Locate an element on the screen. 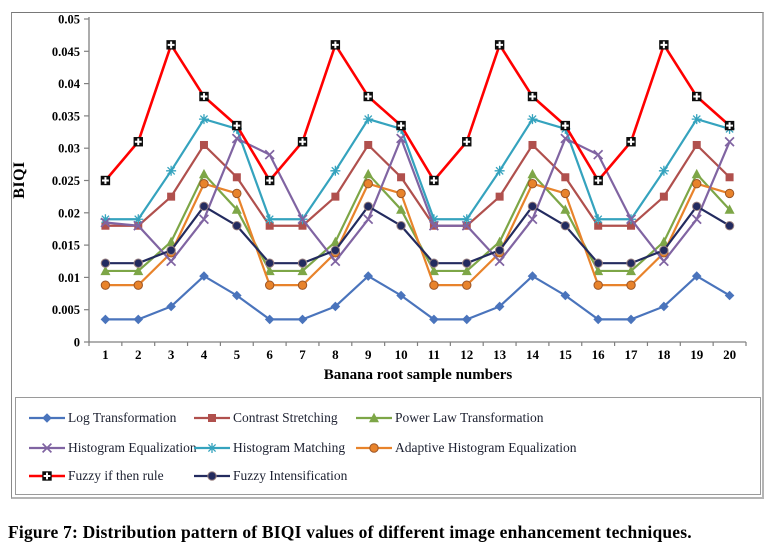 The image size is (776, 558). x-tick-label: 18 is located at coordinates (664, 354).